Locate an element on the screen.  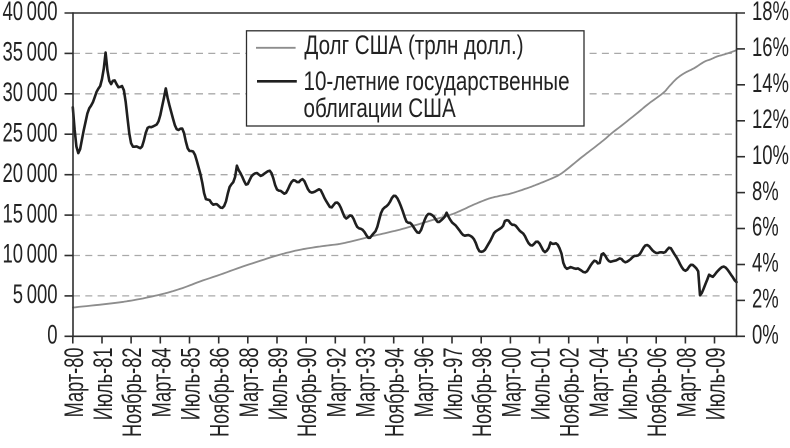
svg-text: Июль-97 is located at coordinates (453, 384).